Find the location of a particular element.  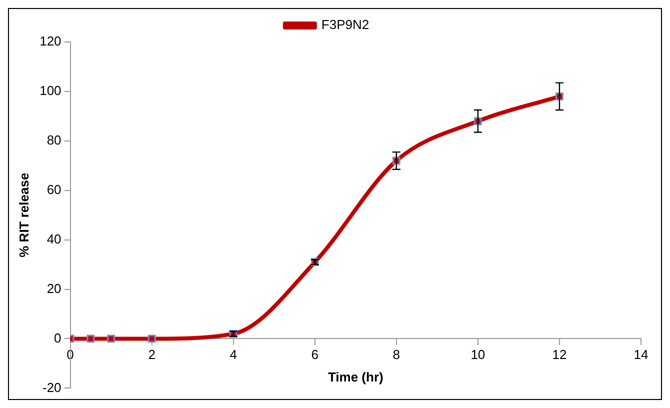

y-tick-label: 20 is located at coordinates (54, 288).